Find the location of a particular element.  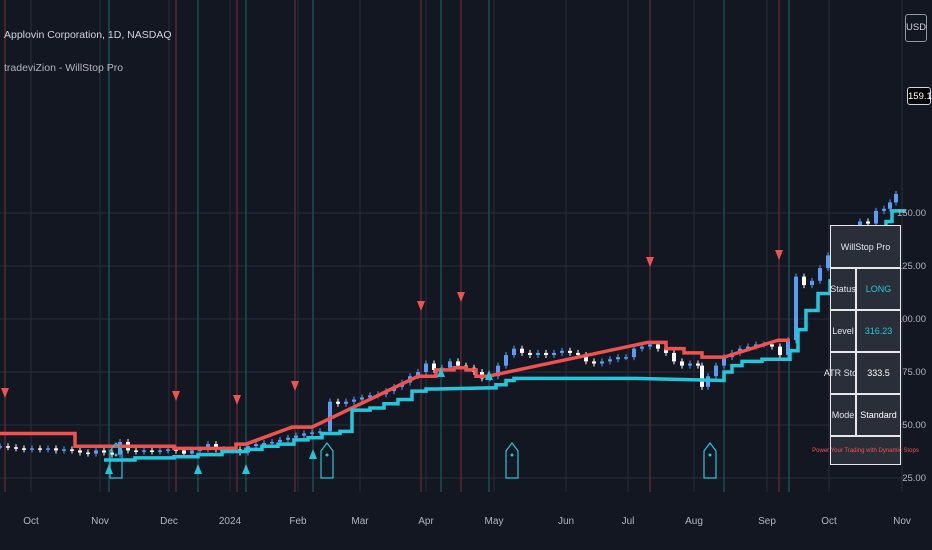

tag-markers is located at coordinates (413, 460).